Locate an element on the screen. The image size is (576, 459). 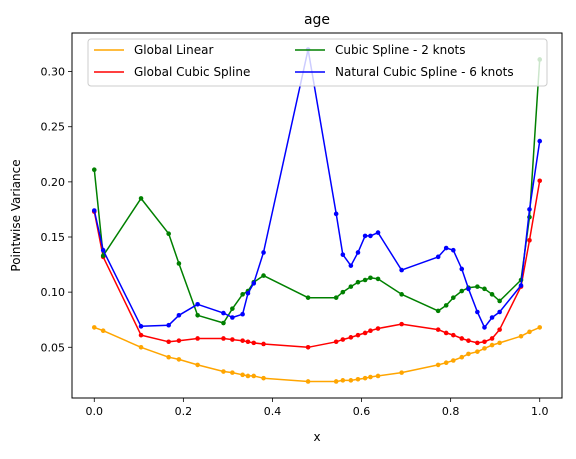
legend-box is located at coordinates (317, 62).